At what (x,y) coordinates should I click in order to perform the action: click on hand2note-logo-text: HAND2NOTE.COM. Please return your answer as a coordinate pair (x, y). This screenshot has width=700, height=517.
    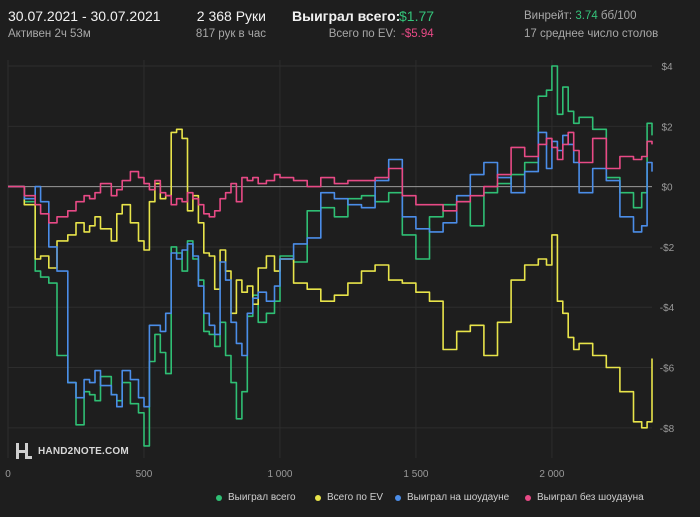
    Looking at the image, I should click on (83, 451).